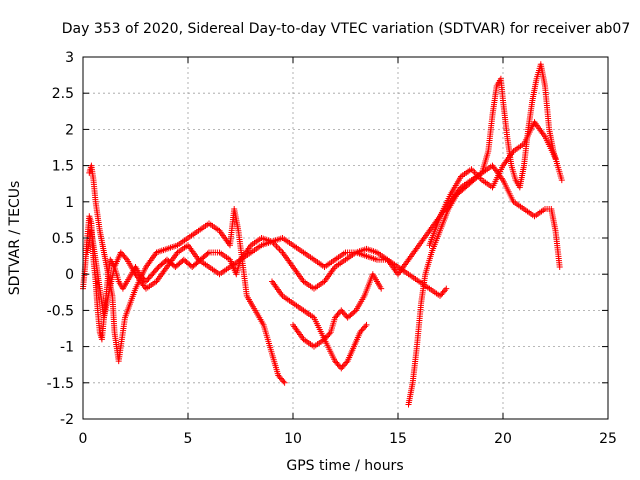 The height and width of the screenshot is (480, 640). Describe the element at coordinates (60, 384) in the screenshot. I see `y-tick-label: -1.5` at that location.